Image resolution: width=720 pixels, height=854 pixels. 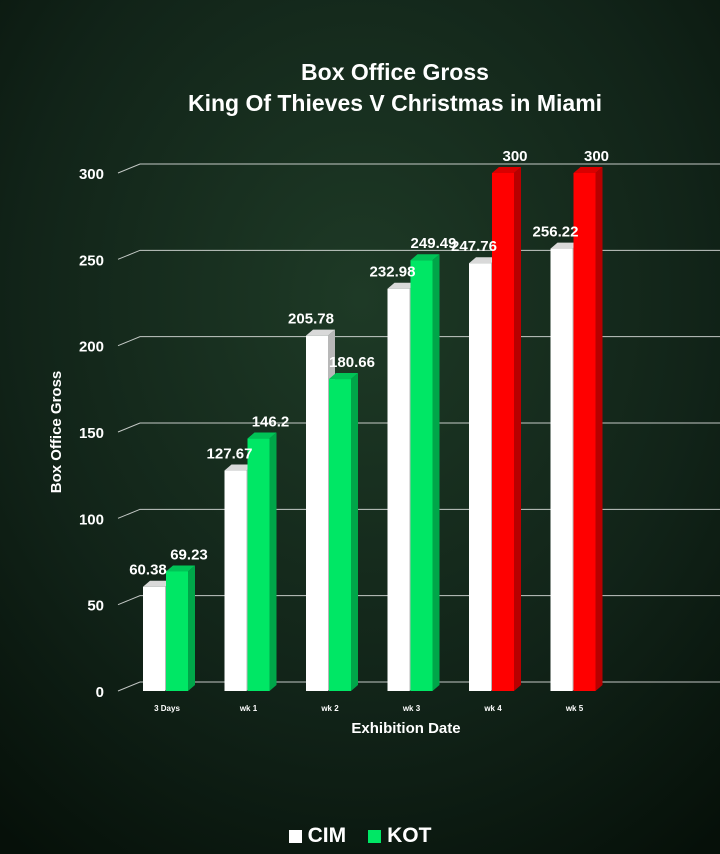 I want to click on y-tick-label: 200, so click(x=91, y=347).